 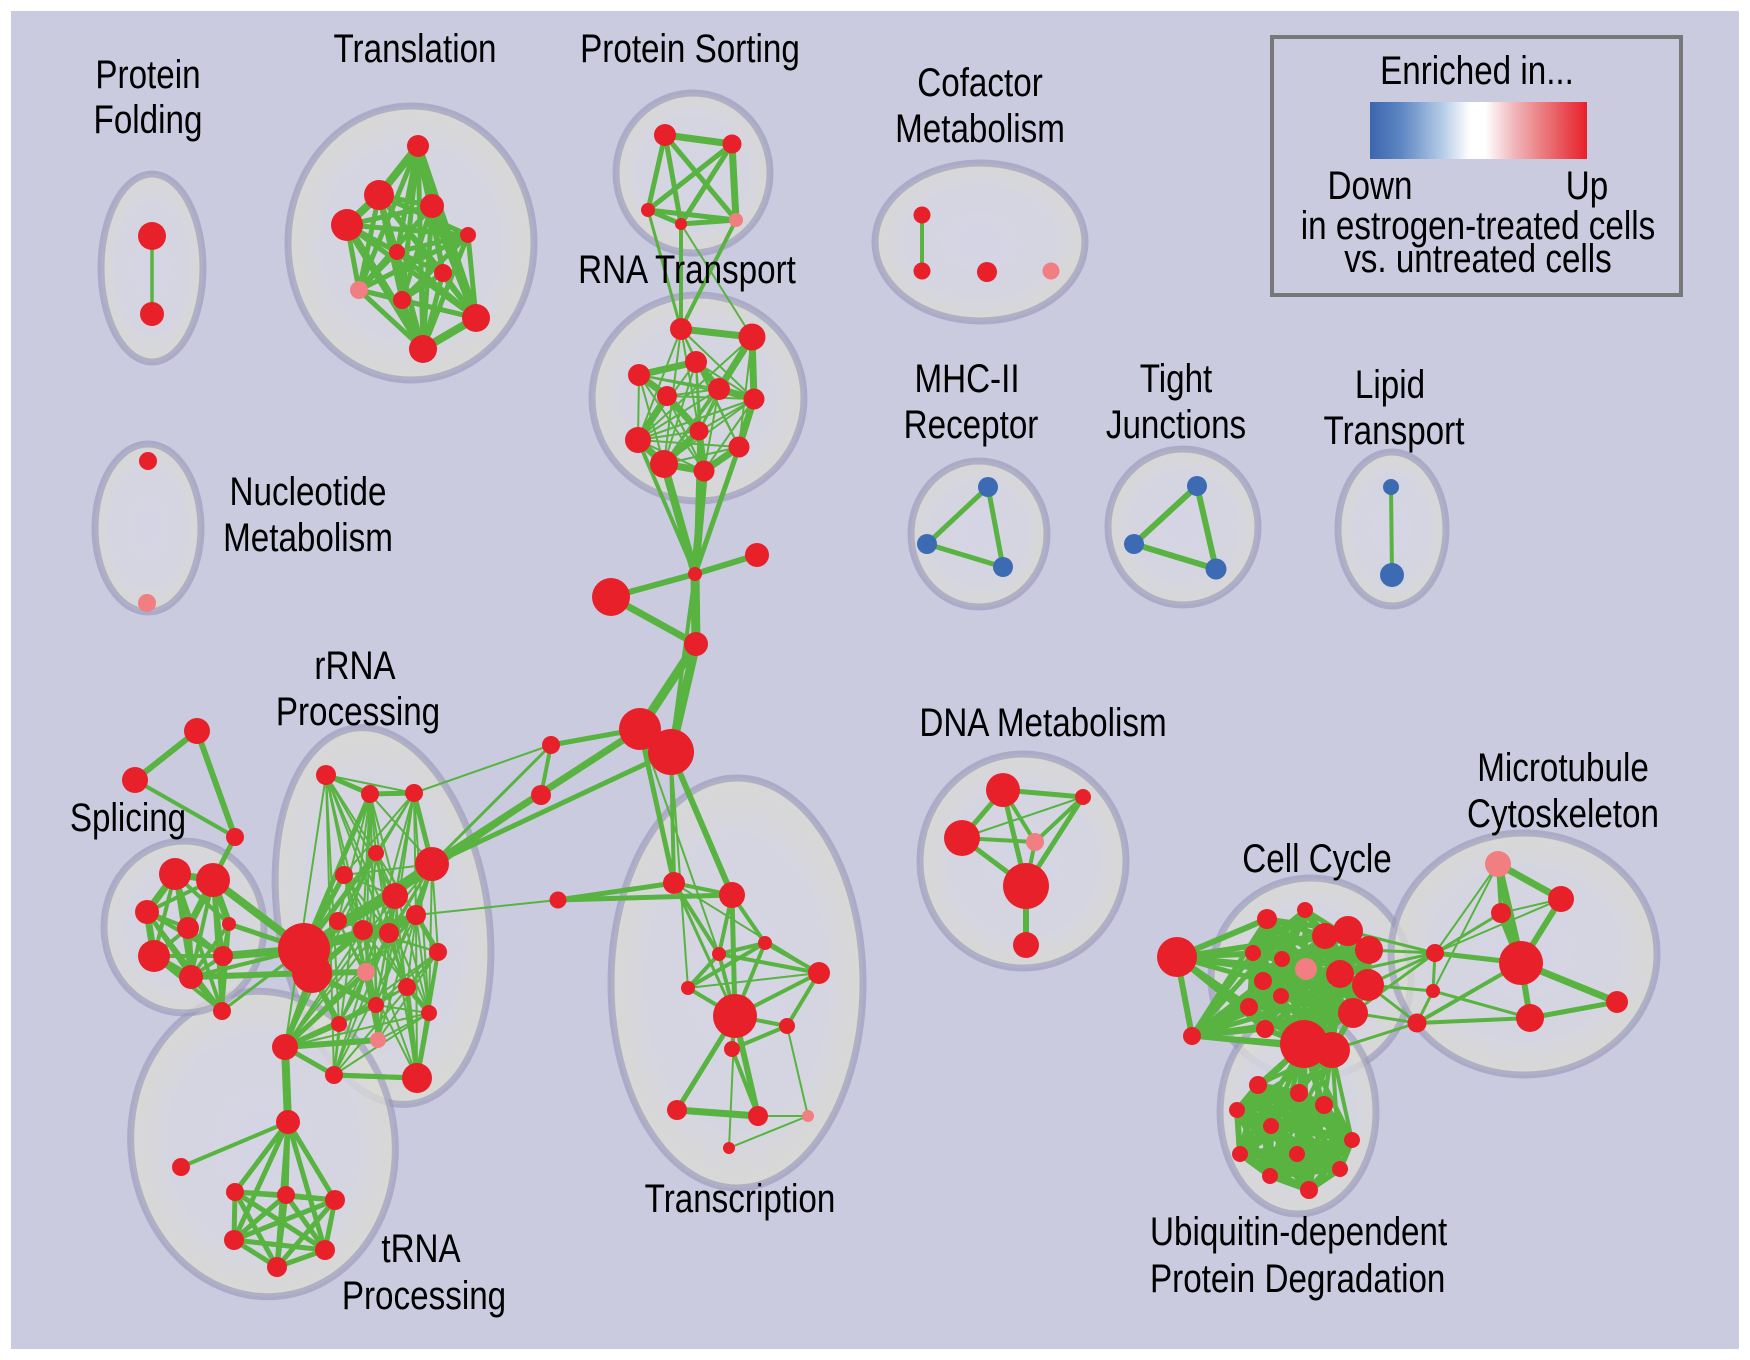 What do you see at coordinates (1478, 226) in the screenshot?
I see `svg-text: in estrogen-treated cells` at bounding box center [1478, 226].